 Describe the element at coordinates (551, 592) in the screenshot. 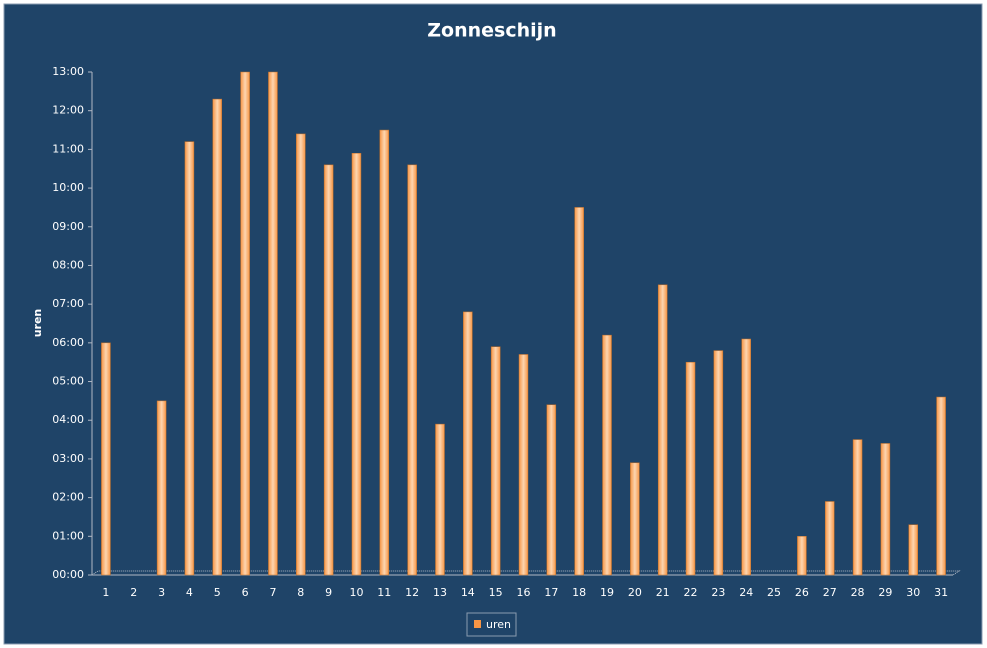

I see `x-tick-label: 17` at that location.